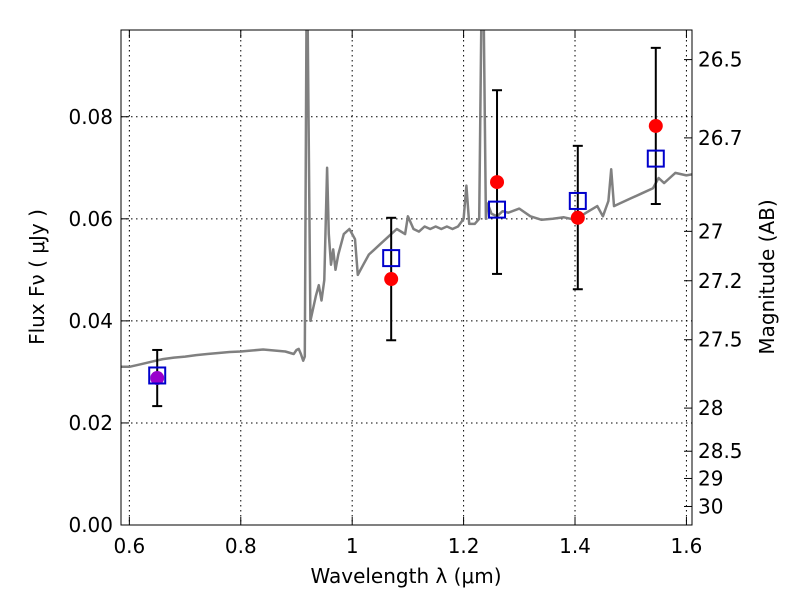  What do you see at coordinates (90, 219) in the screenshot?
I see `y-tick-label: 0.06` at bounding box center [90, 219].